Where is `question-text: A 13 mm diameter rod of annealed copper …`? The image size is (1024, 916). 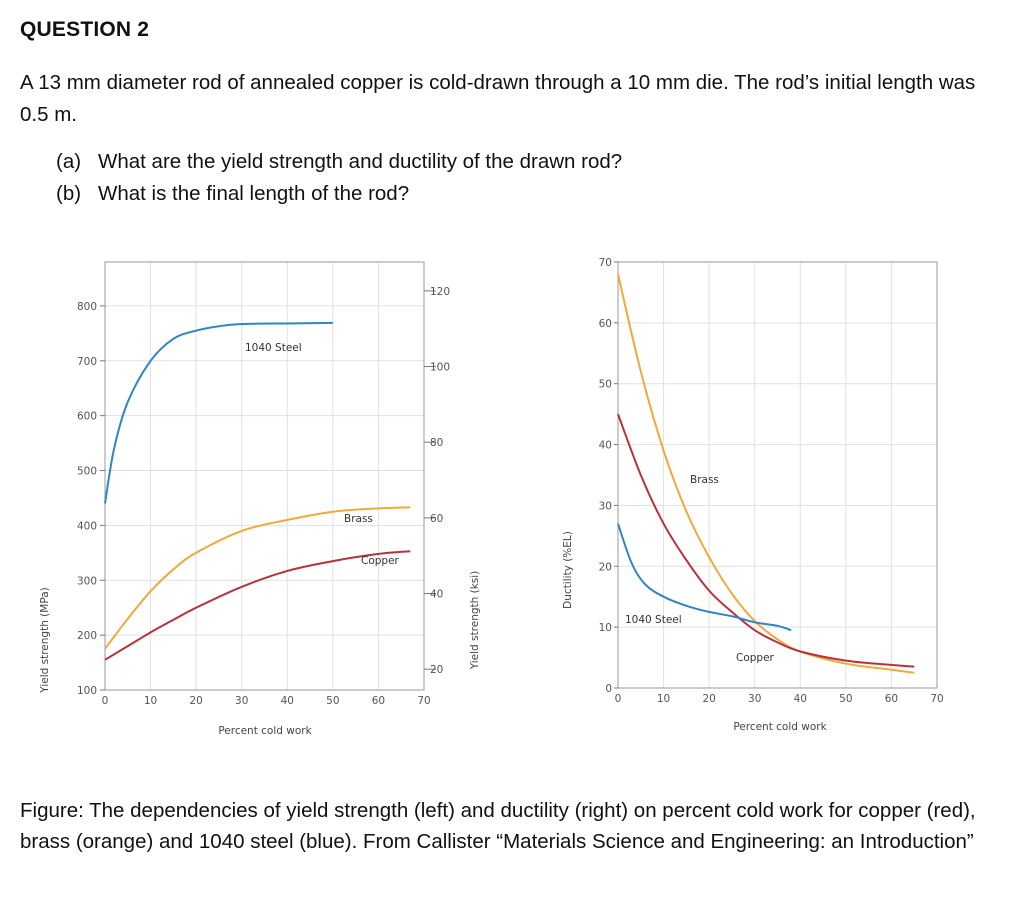 question-text: A 13 mm diameter rod of annealed copper … is located at coordinates (498, 98).